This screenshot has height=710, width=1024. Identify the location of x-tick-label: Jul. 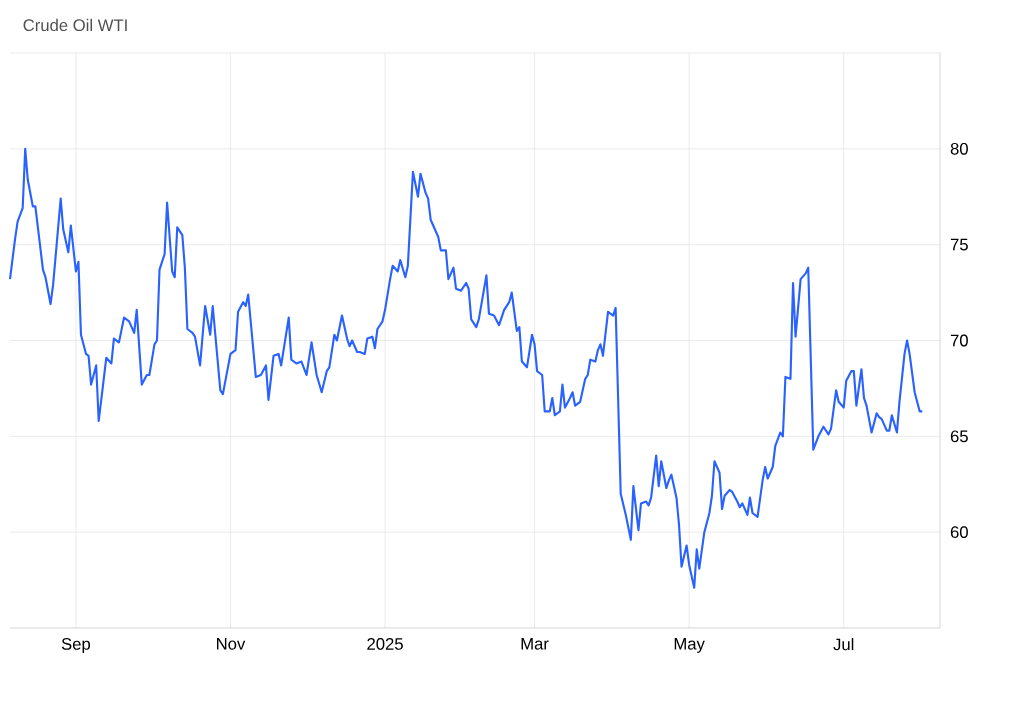
(843, 644).